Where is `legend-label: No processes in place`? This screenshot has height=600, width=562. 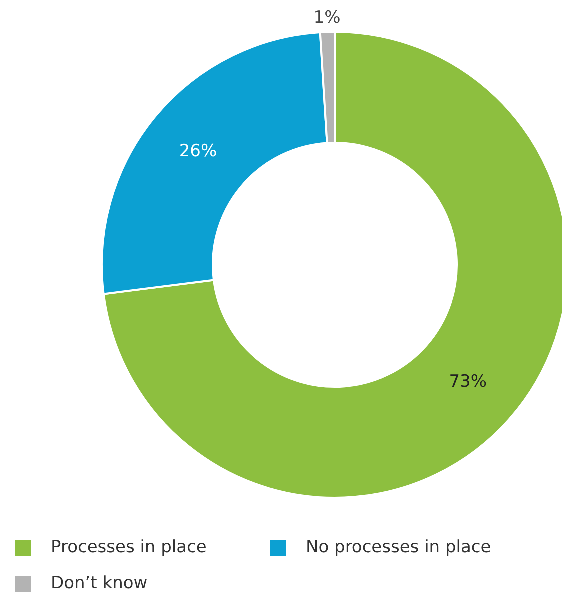
legend-label: No processes in place is located at coordinates (399, 548).